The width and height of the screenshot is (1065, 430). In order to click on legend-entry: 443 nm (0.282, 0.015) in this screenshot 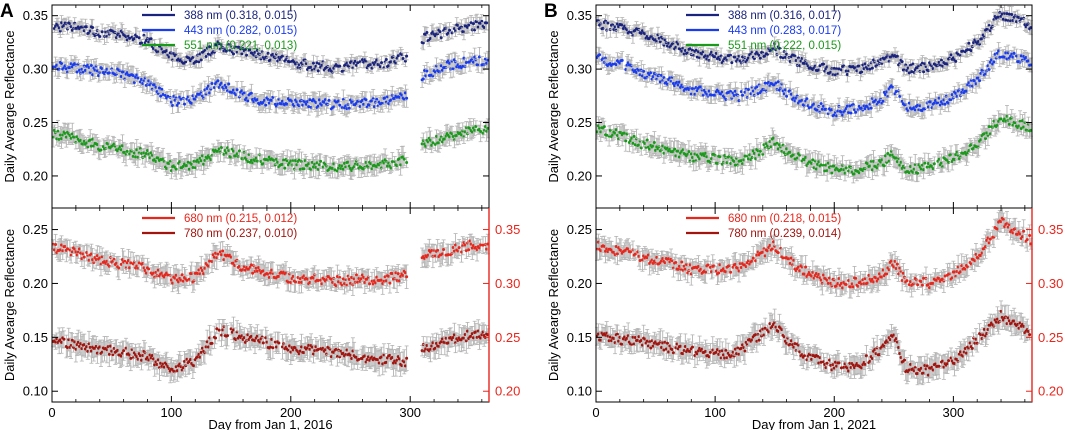, I will do `click(240, 31)`.